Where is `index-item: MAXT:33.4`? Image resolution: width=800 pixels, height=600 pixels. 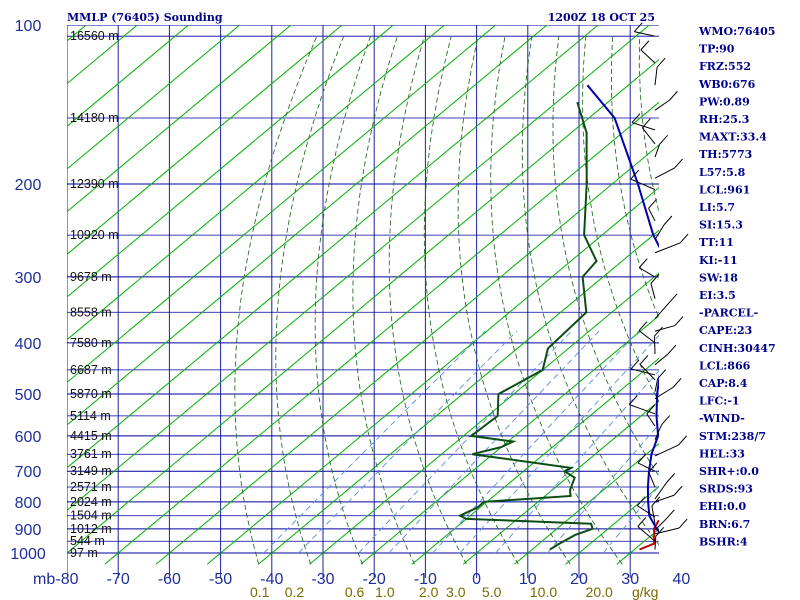 index-item: MAXT:33.4 is located at coordinates (733, 137).